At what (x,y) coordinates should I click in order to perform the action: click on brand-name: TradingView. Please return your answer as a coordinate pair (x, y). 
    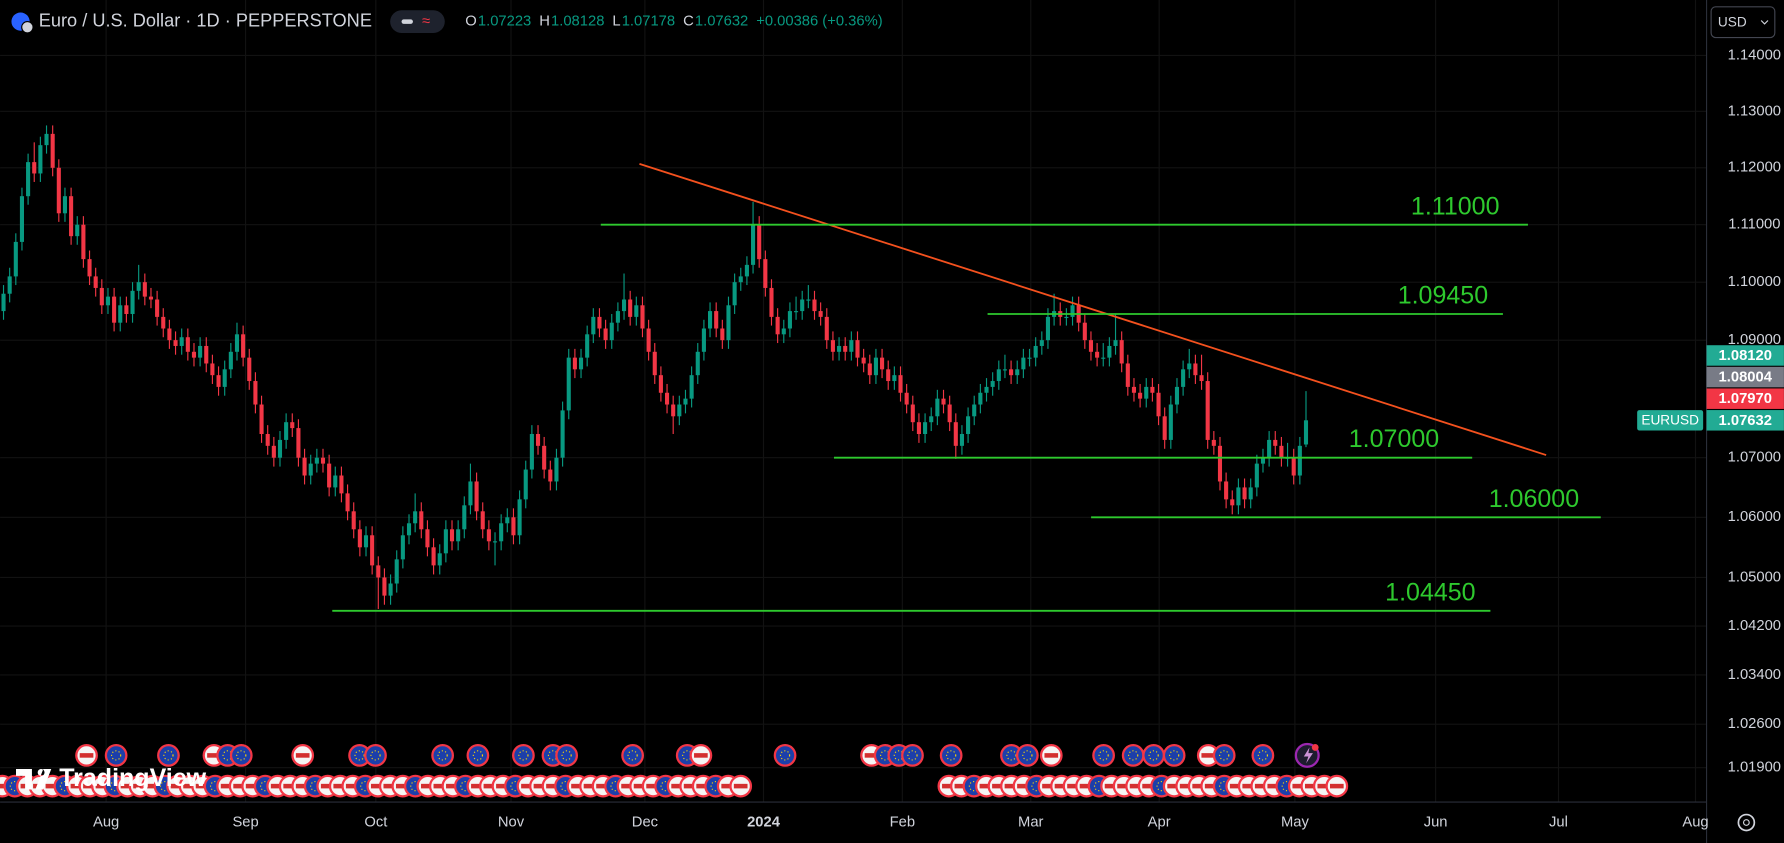
    Looking at the image, I should click on (132, 778).